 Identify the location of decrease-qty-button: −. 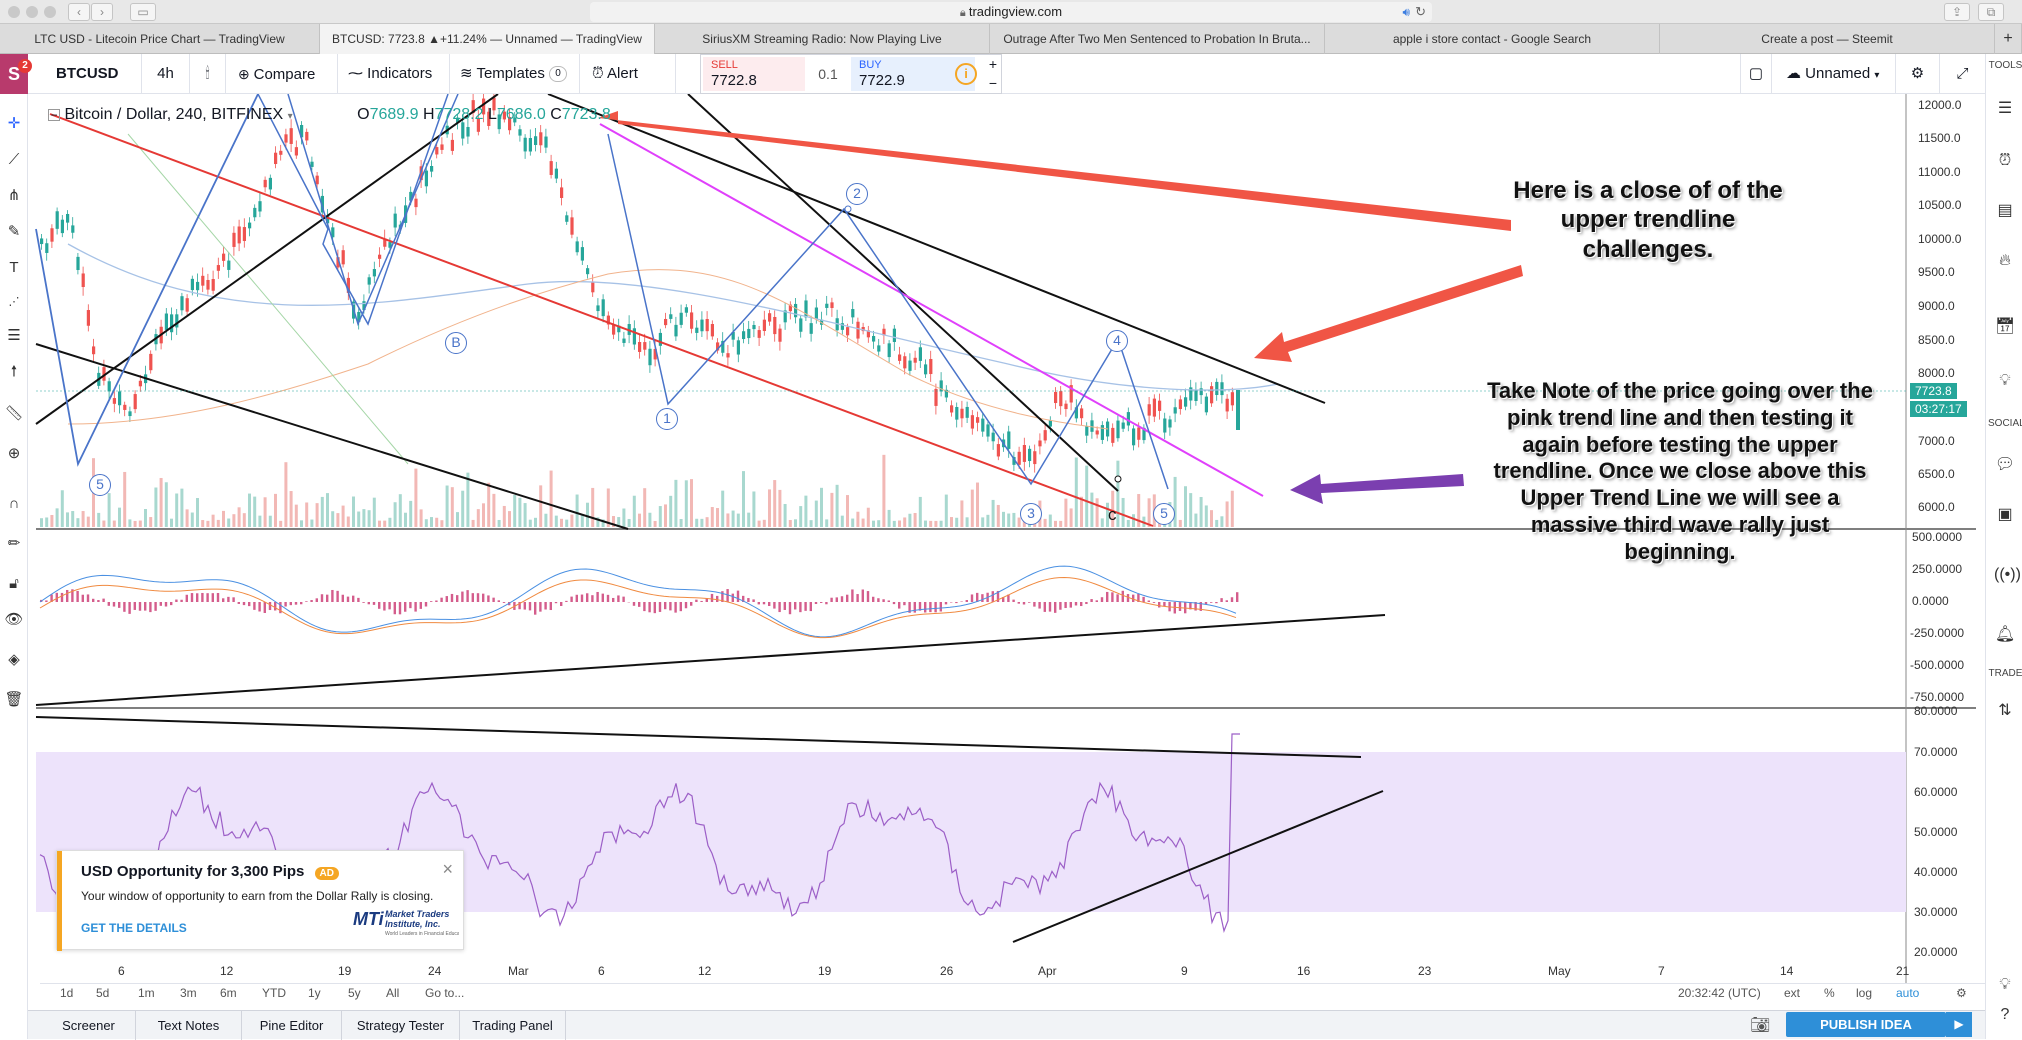
(993, 83).